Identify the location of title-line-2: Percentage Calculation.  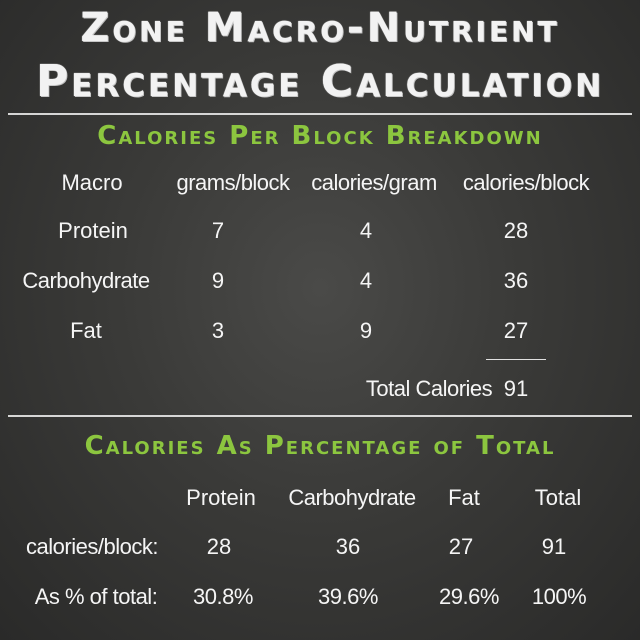
(320, 81).